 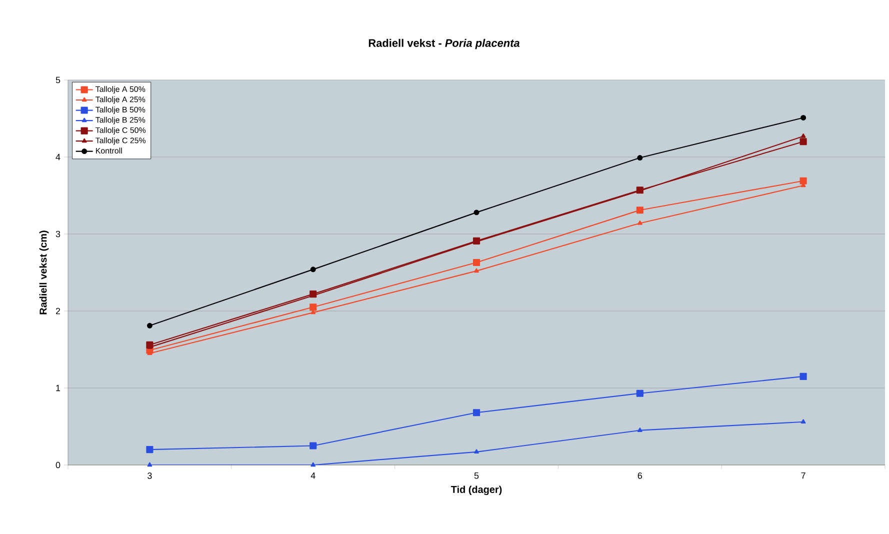 What do you see at coordinates (58, 388) in the screenshot?
I see `y-tick-label: 1` at bounding box center [58, 388].